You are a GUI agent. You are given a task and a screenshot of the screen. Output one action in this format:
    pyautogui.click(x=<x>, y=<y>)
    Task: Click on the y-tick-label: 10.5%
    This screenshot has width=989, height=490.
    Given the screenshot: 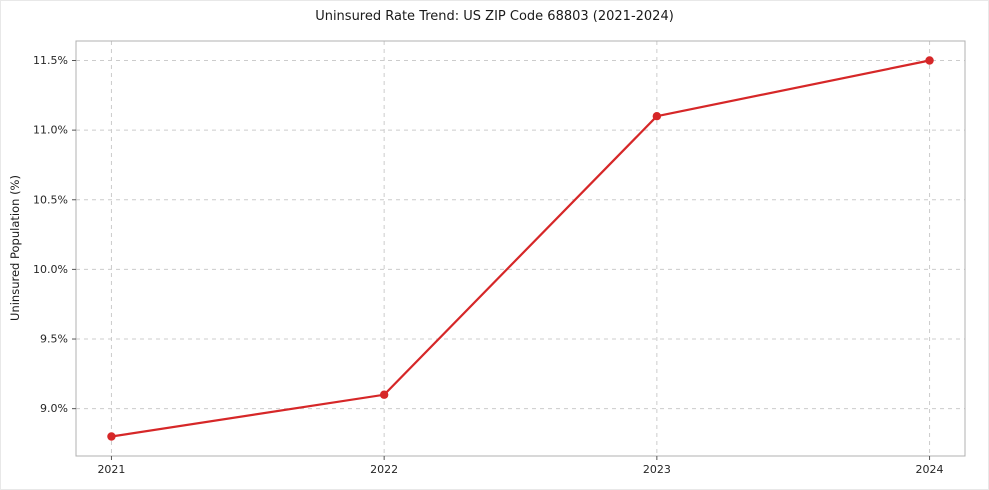 What is the action you would take?
    pyautogui.click(x=50, y=199)
    